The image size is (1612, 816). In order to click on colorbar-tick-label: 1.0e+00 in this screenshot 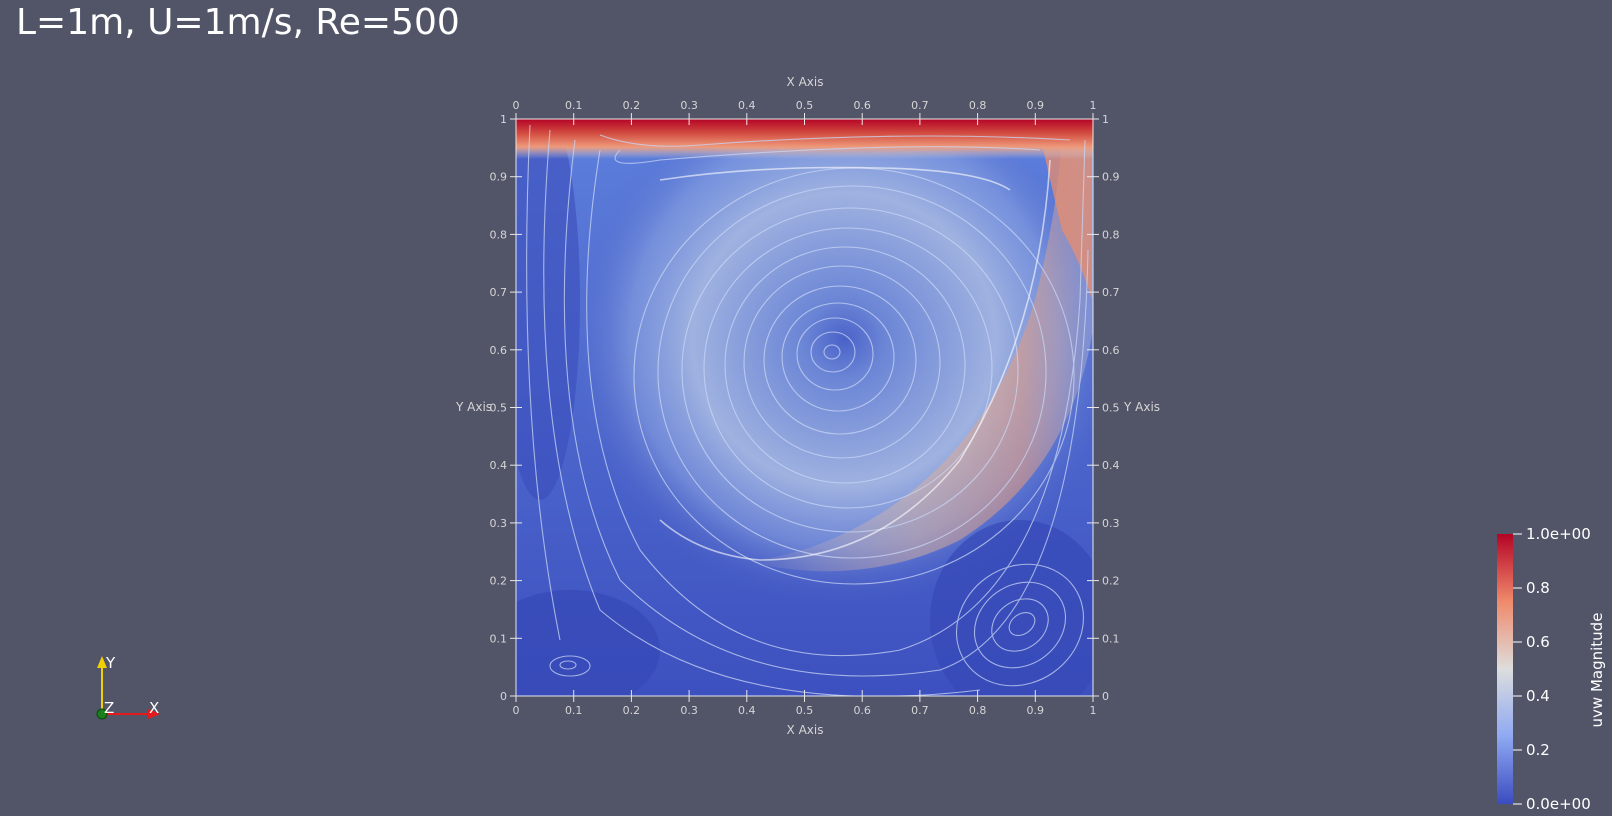, I will do `click(1558, 534)`.